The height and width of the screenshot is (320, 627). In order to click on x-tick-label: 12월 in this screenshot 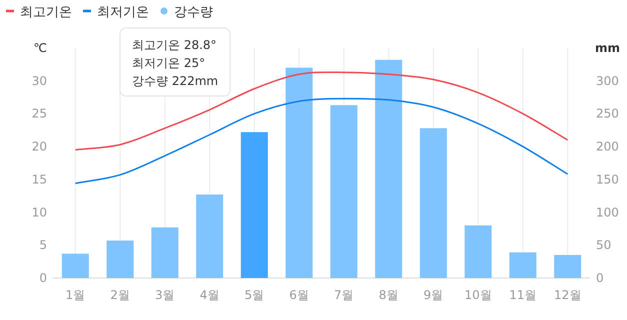, I will do `click(568, 295)`.